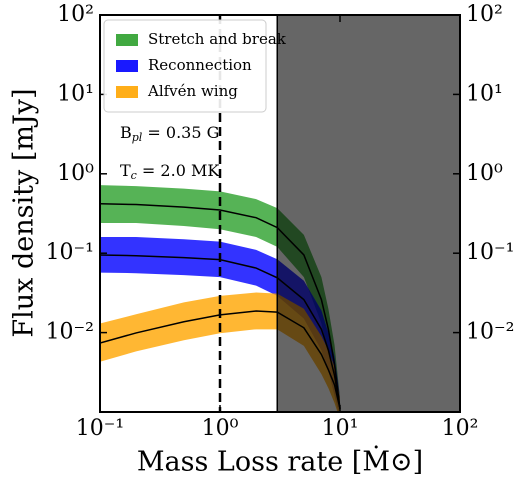 The width and height of the screenshot is (529, 486). What do you see at coordinates (70, 252) in the screenshot?
I see `y-tick-label: 10⁻¹` at bounding box center [70, 252].